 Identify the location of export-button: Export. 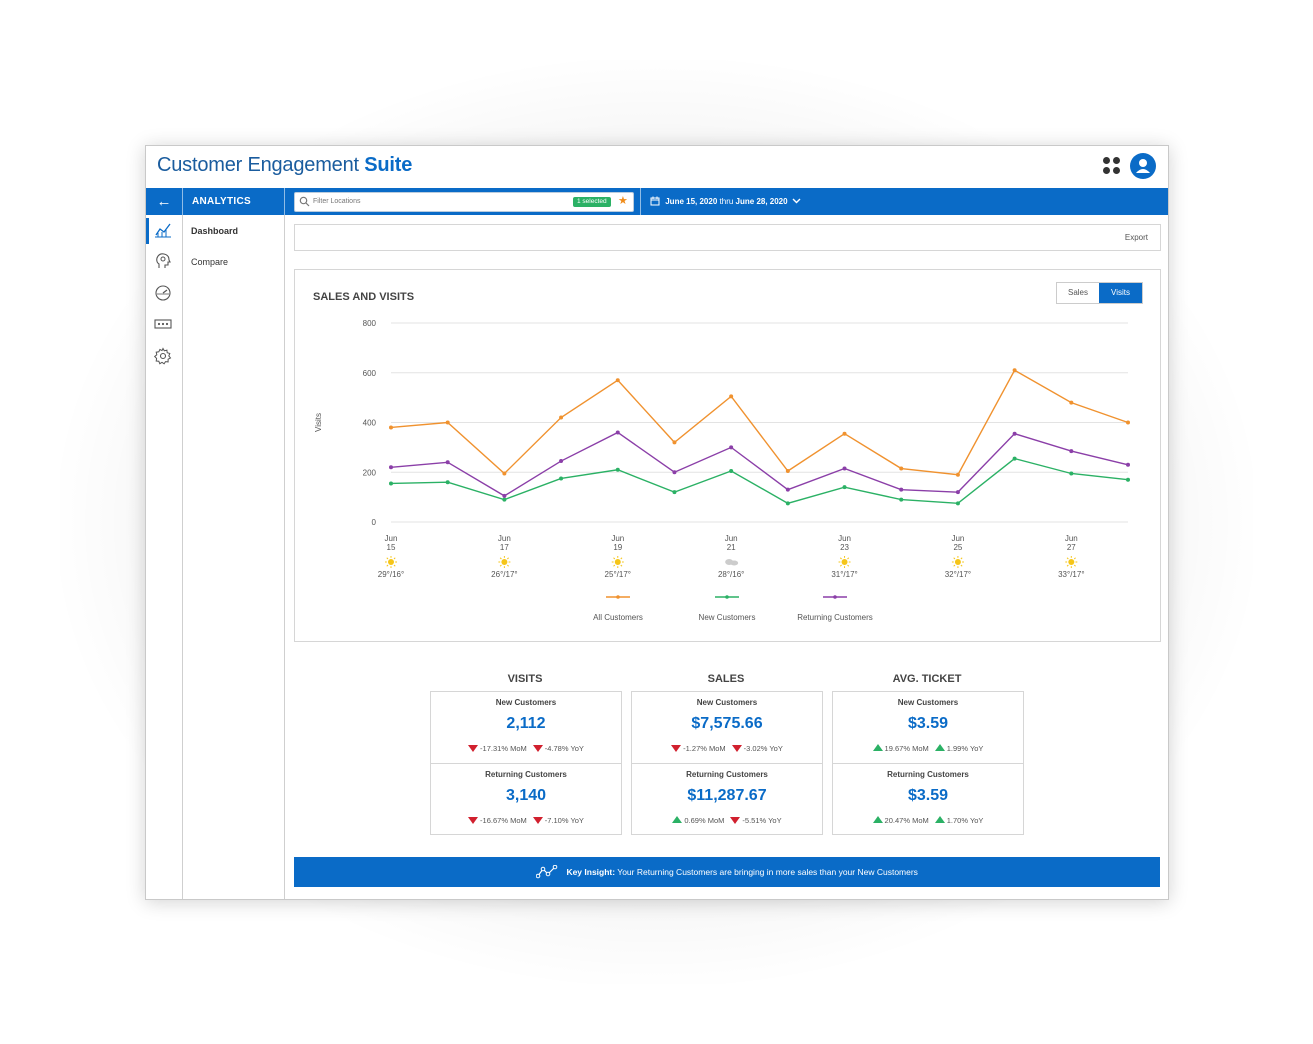
(1136, 237).